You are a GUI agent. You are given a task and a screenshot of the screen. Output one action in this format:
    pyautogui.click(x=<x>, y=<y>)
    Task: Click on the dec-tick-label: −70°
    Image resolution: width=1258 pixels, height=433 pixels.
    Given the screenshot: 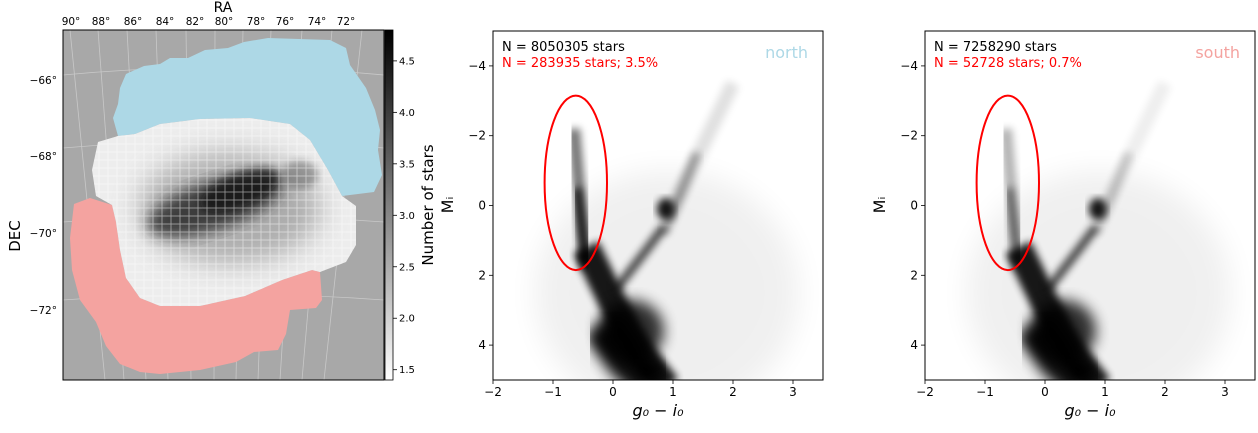 What is the action you would take?
    pyautogui.click(x=43, y=234)
    